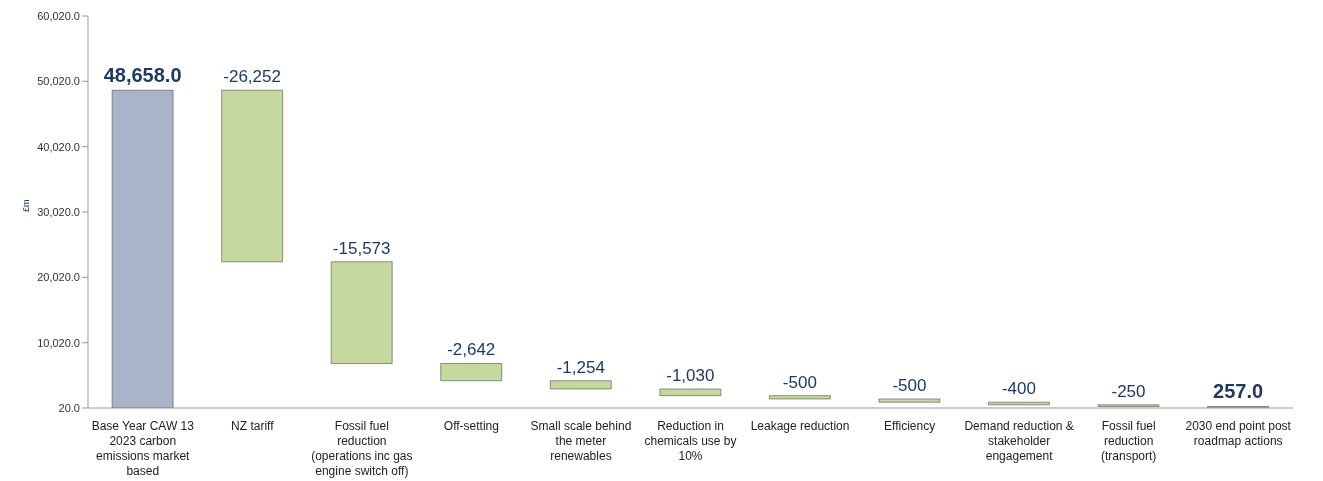 The image size is (1323, 481). I want to click on x-tick-label: Fossil fuel reduction (transport), so click(1129, 441).